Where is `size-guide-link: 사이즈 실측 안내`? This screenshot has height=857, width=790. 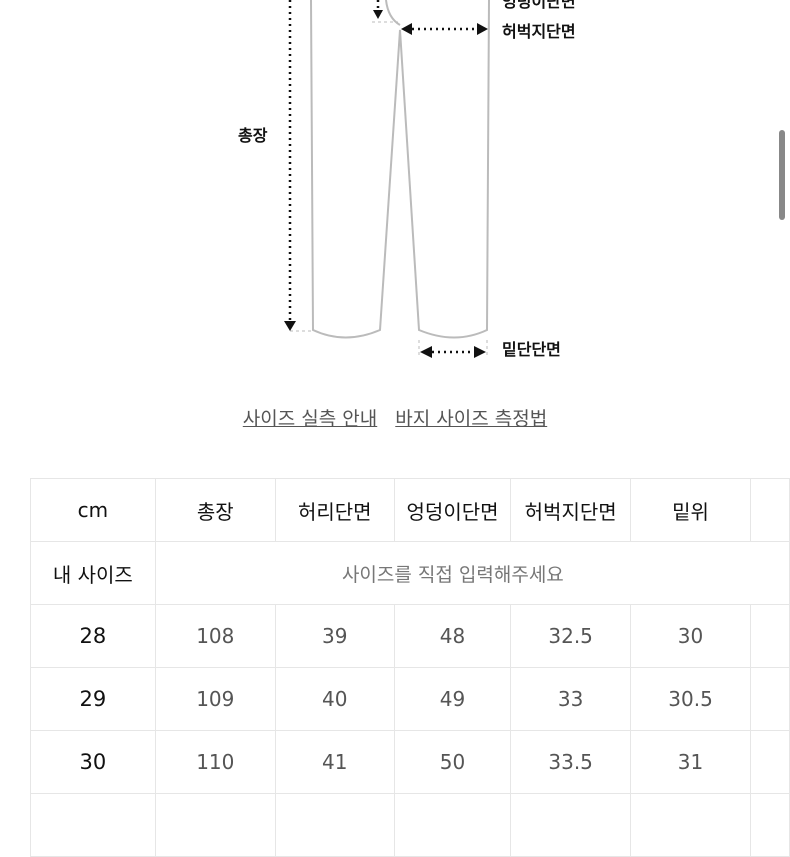
size-guide-link: 사이즈 실측 안내 is located at coordinates (310, 419).